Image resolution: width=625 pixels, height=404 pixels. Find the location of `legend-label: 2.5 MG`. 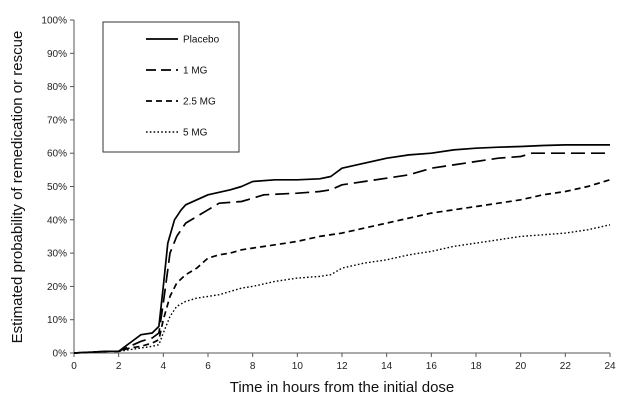

legend-label: 2.5 MG is located at coordinates (199, 102).